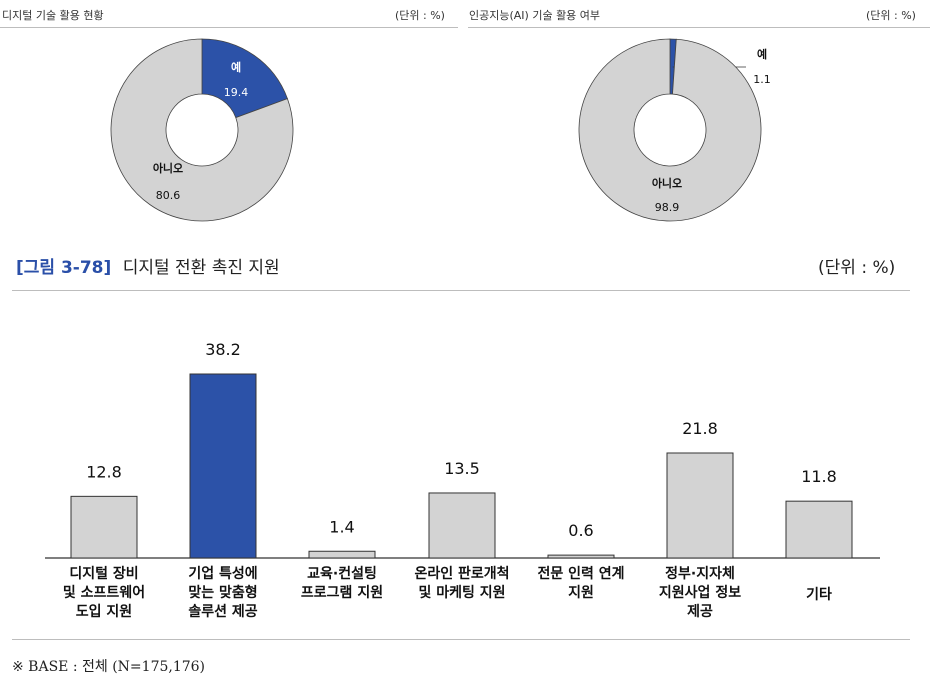 The height and width of the screenshot is (683, 930). I want to click on footnote: ※ BASE : 전체 (N=175,176), so click(109, 667).